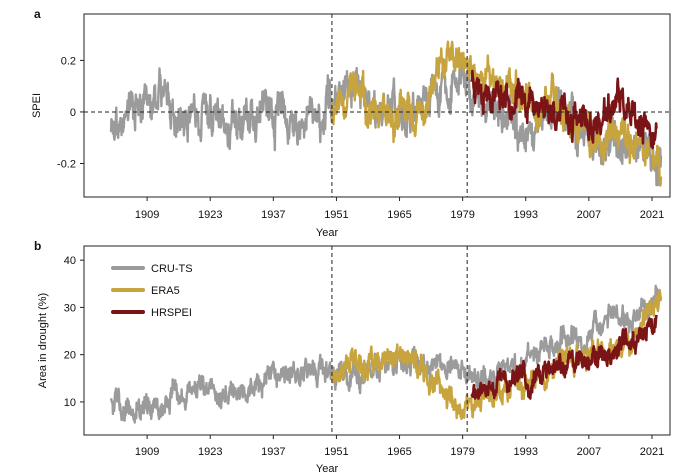  Describe the element at coordinates (70, 308) in the screenshot. I see `y-tick-label: 30` at that location.